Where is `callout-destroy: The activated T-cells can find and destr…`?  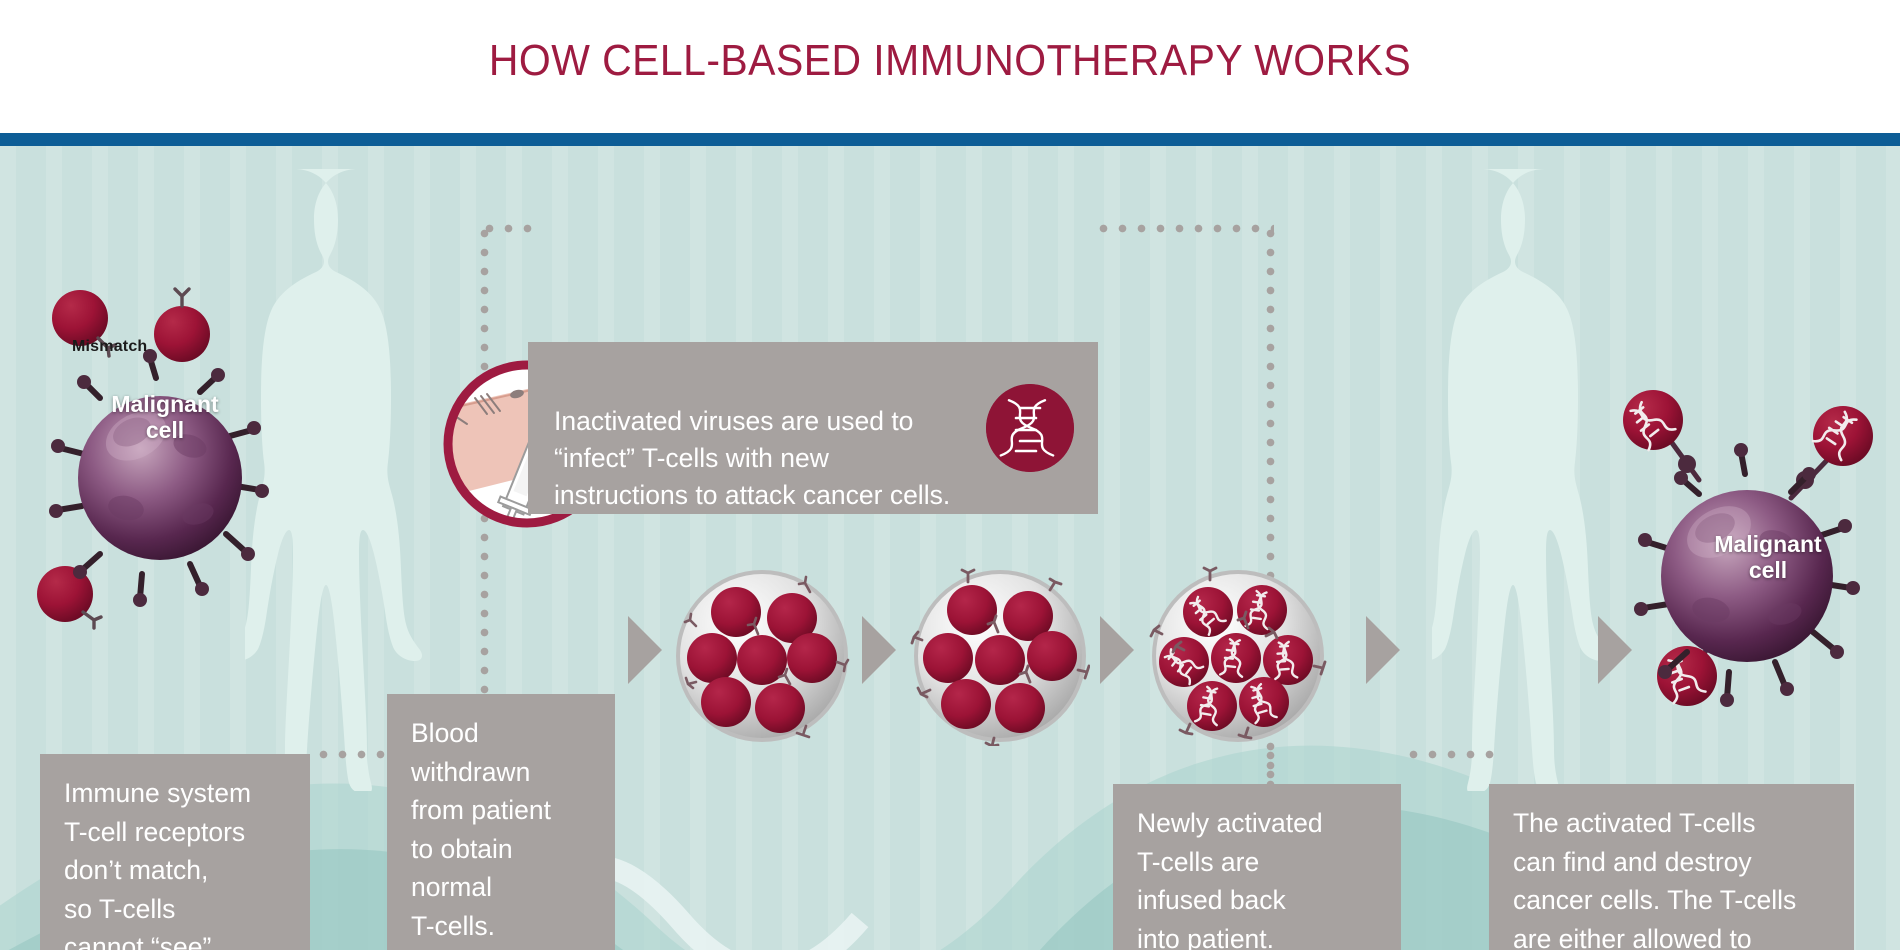
callout-destroy: The activated T-cells can find and destr… is located at coordinates (1671, 867).